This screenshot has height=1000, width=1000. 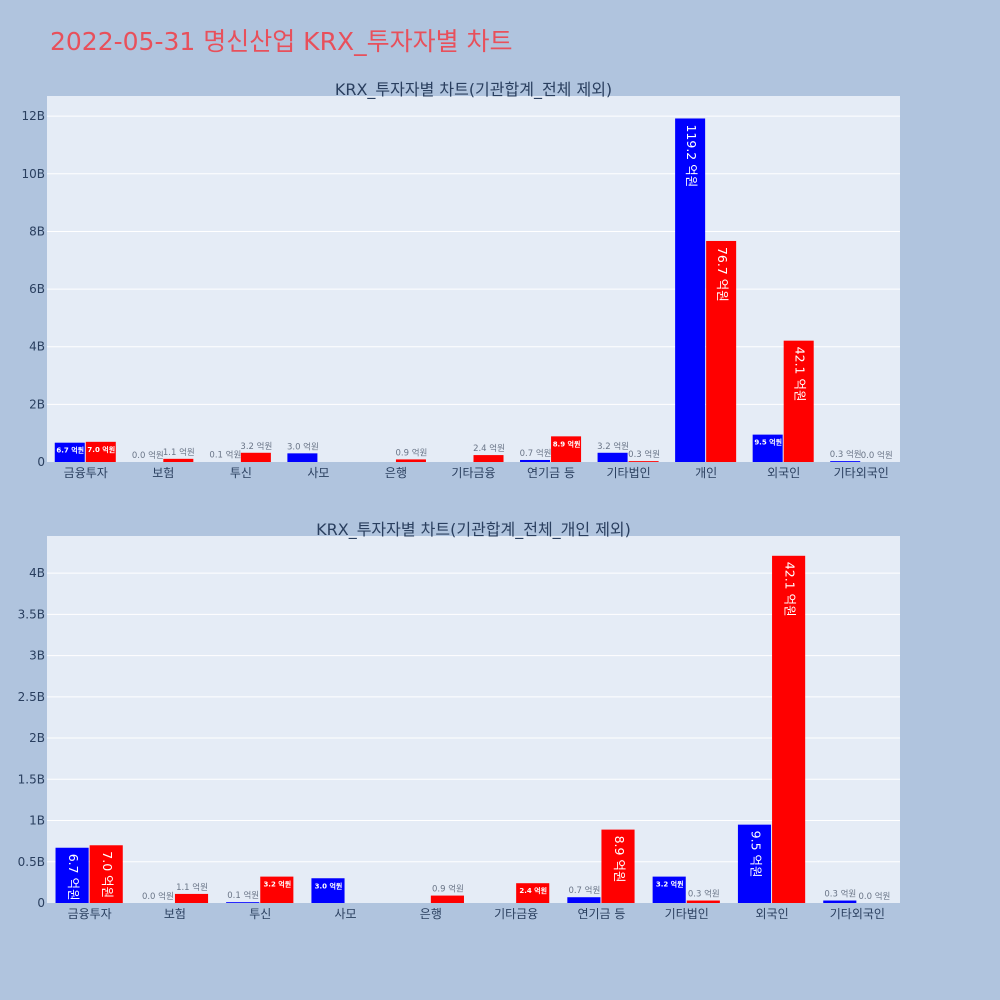 What do you see at coordinates (473, 530) in the screenshot?
I see `chart-title: KRX_투자자별 차트(기관합계_전체_개인 제외)` at bounding box center [473, 530].